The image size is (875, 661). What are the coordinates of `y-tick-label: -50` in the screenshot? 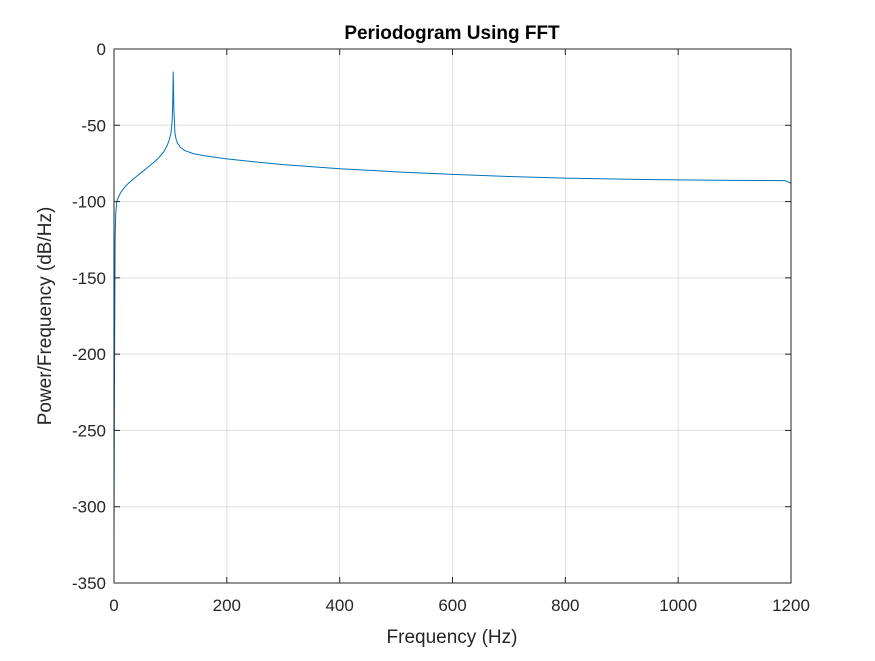 It's located at (93, 125).